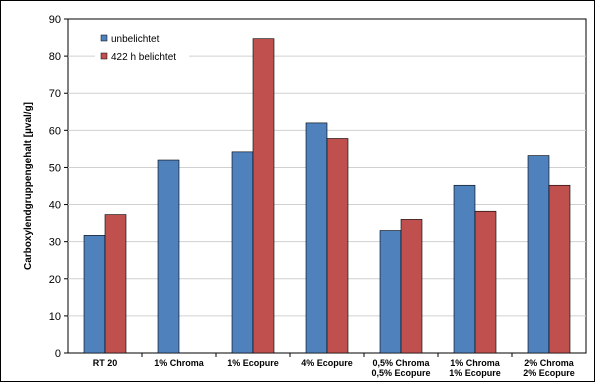 The width and height of the screenshot is (595, 383). What do you see at coordinates (55, 168) in the screenshot?
I see `y-tick-label: 50` at bounding box center [55, 168].